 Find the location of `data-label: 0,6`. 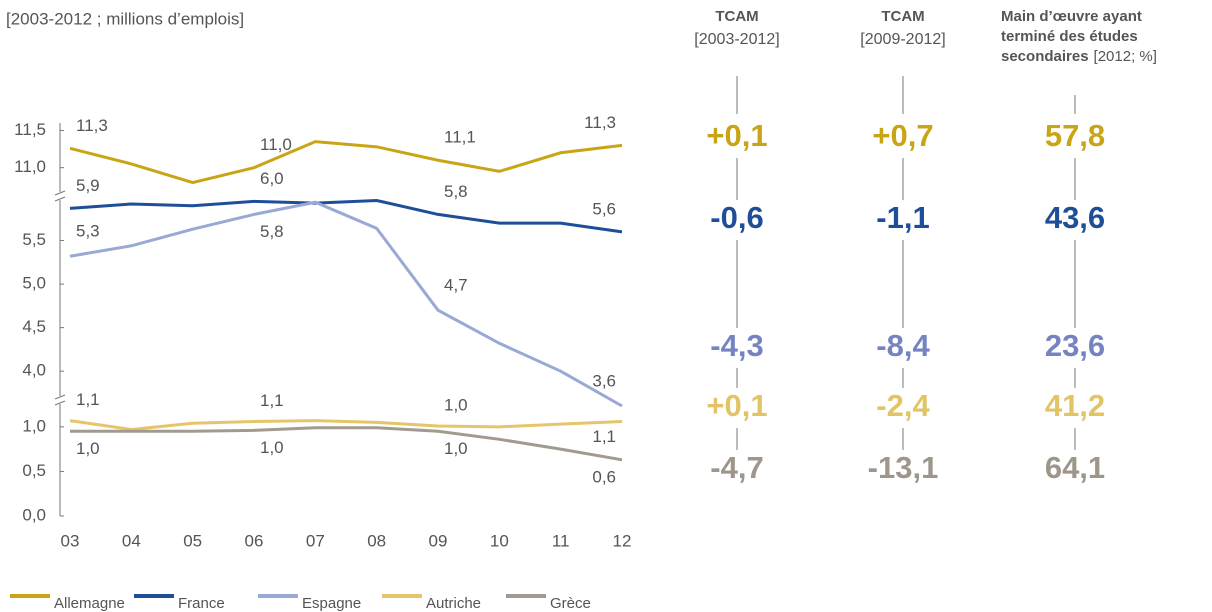

data-label: 0,6 is located at coordinates (604, 476).